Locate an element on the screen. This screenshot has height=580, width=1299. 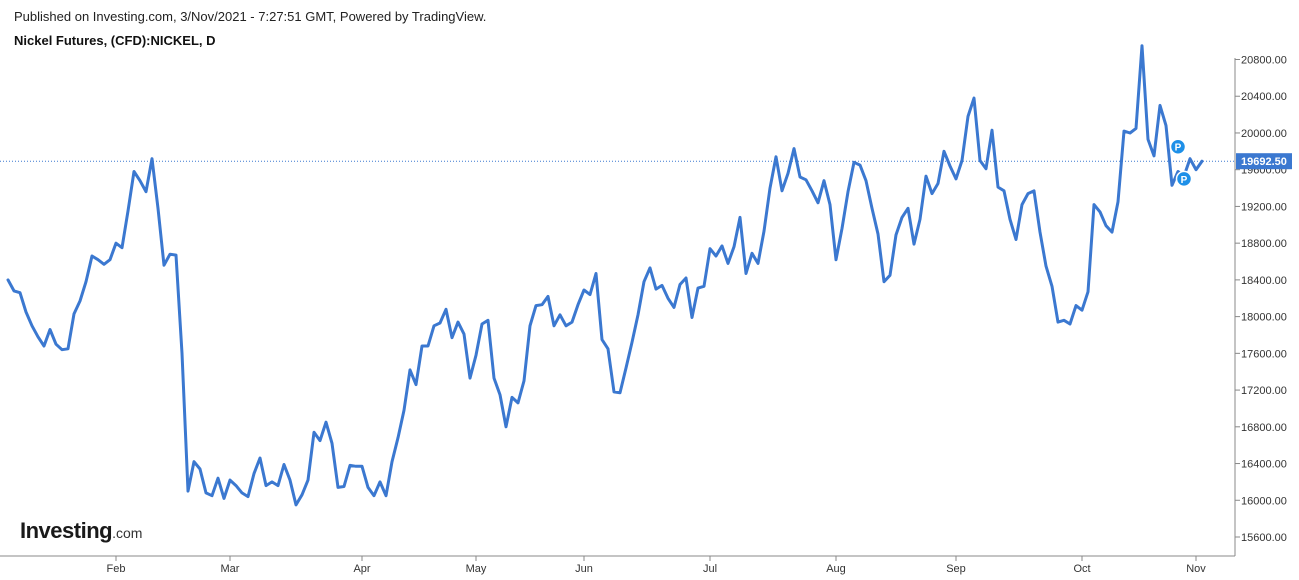
y-tick-label: 16000.00 is located at coordinates (1264, 501).